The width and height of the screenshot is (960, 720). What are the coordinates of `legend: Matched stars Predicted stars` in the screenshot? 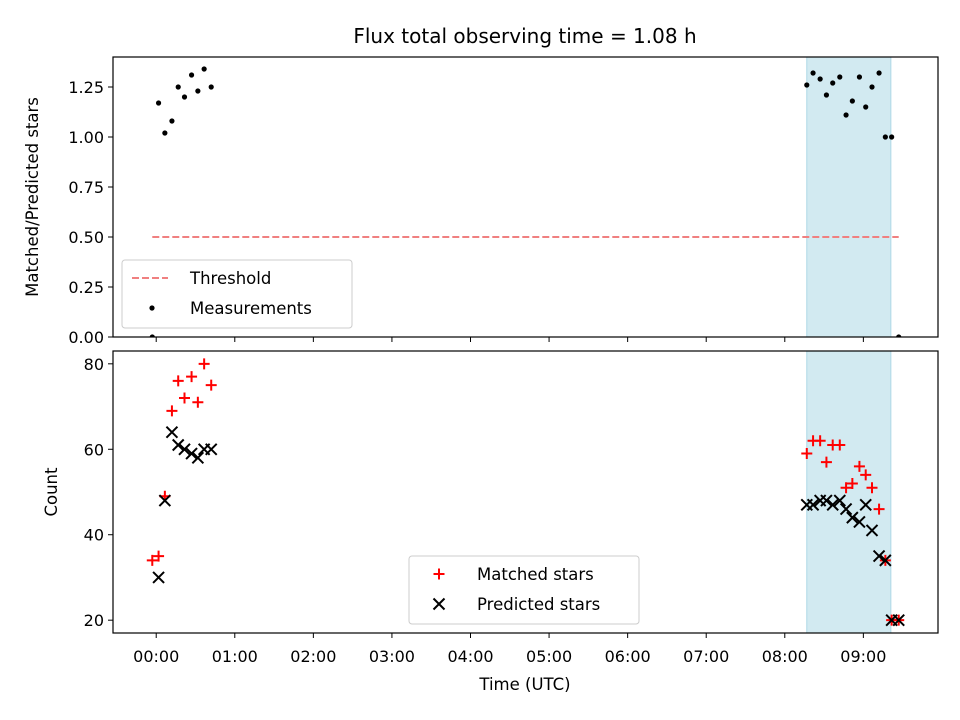 It's located at (524, 590).